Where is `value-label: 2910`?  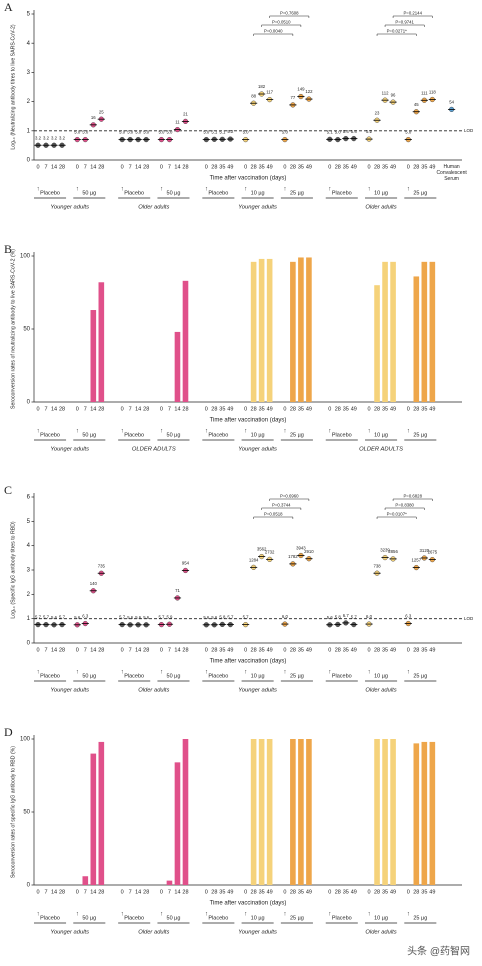 value-label: 2910 is located at coordinates (309, 551).